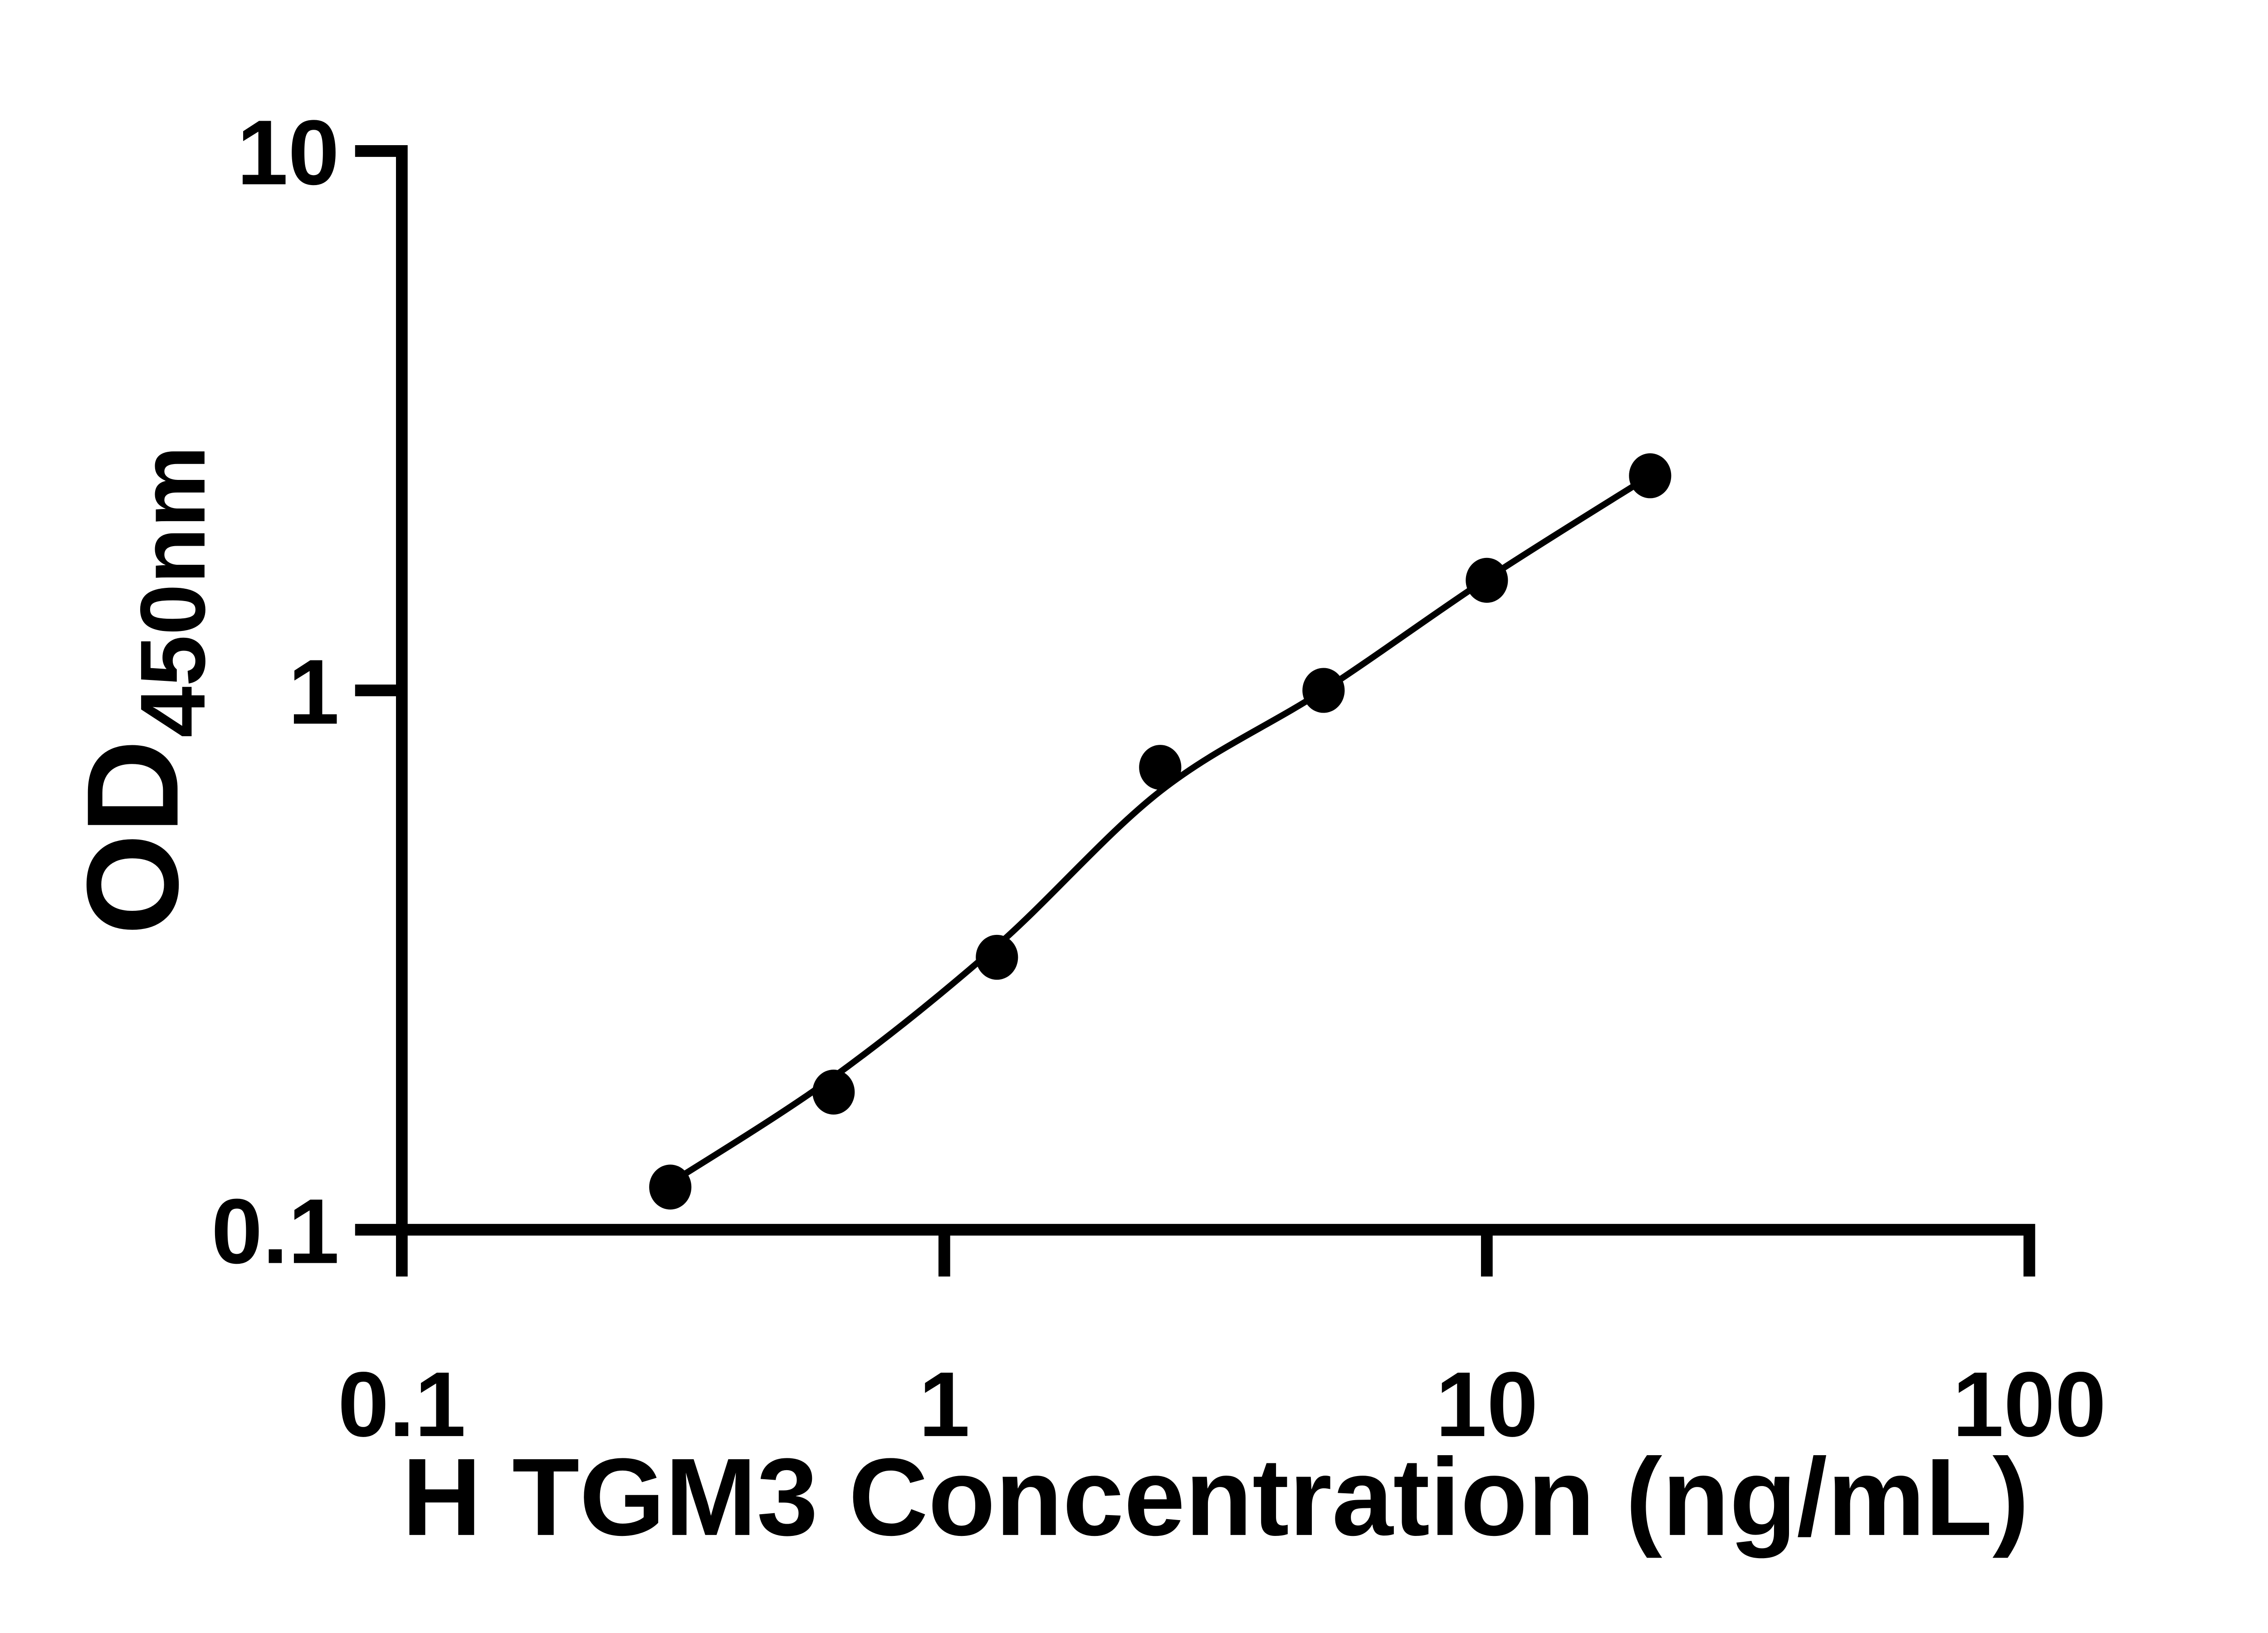  I want to click on x-tick-label: 10, so click(1487, 1404).